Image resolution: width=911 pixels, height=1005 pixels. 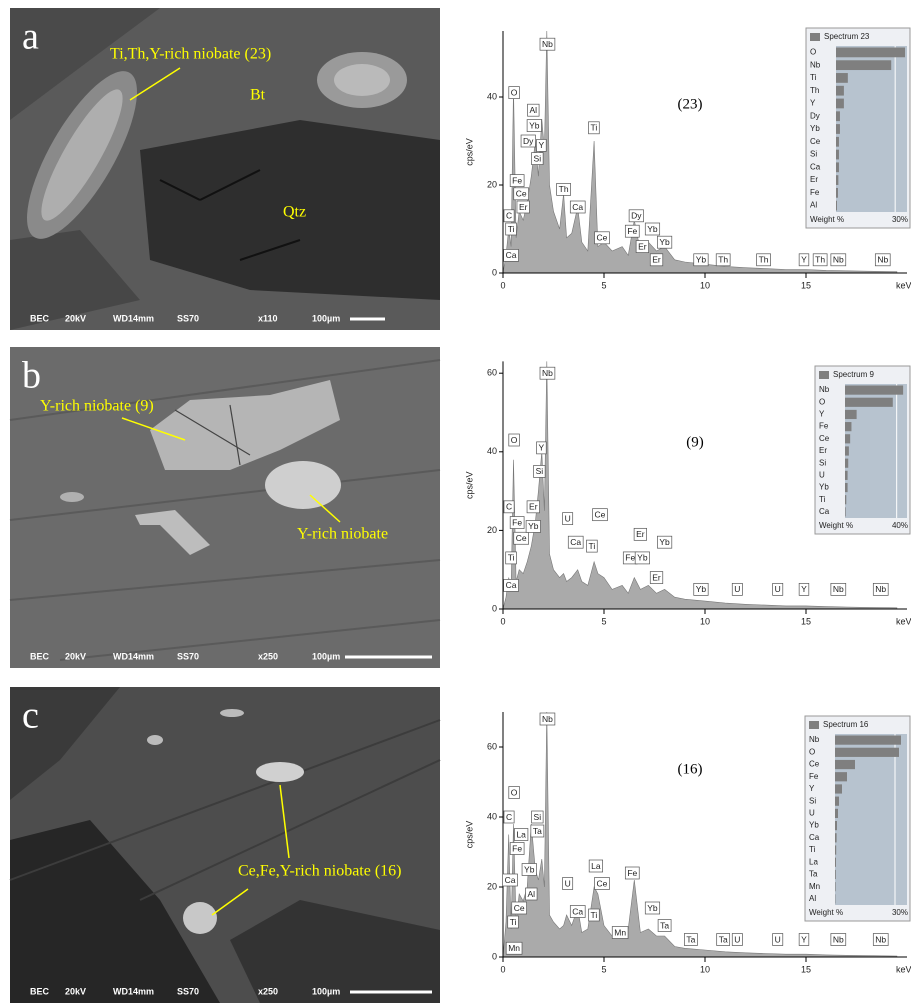 What do you see at coordinates (812, 898) in the screenshot?
I see `inset-category: Al` at bounding box center [812, 898].